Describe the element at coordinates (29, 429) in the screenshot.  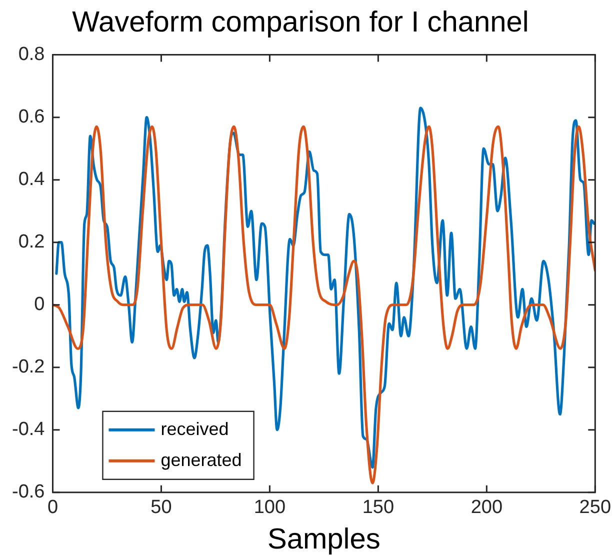
I see `y-tick-label: -0.4` at that location.